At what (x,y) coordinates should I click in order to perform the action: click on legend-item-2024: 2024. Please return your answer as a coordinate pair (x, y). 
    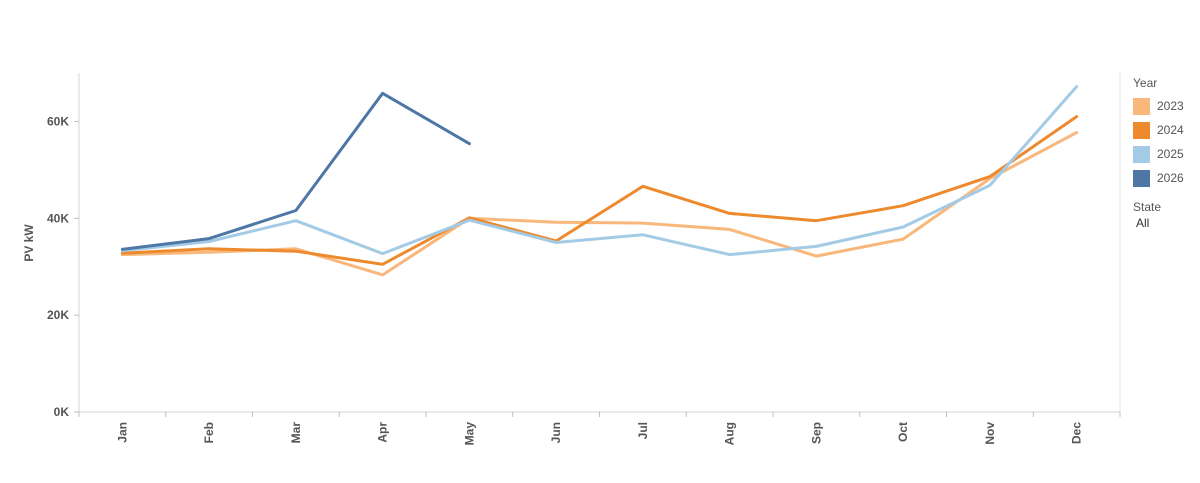
    Looking at the image, I should click on (1166, 130).